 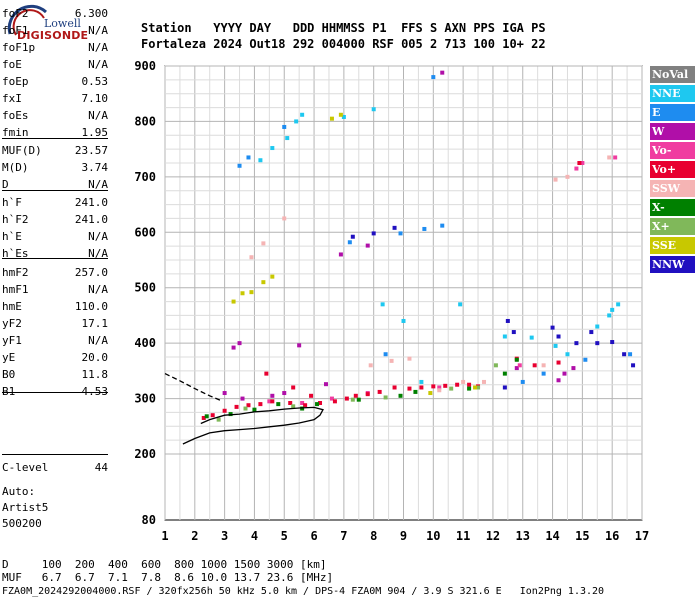 What do you see at coordinates (55, 138) in the screenshot?
I see `panel-divider` at bounding box center [55, 138].